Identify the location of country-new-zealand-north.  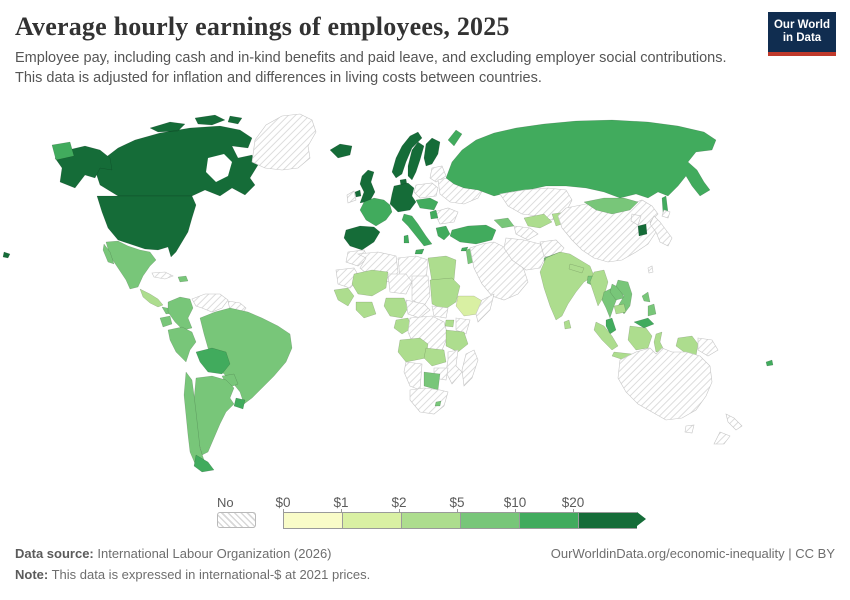
(734, 422).